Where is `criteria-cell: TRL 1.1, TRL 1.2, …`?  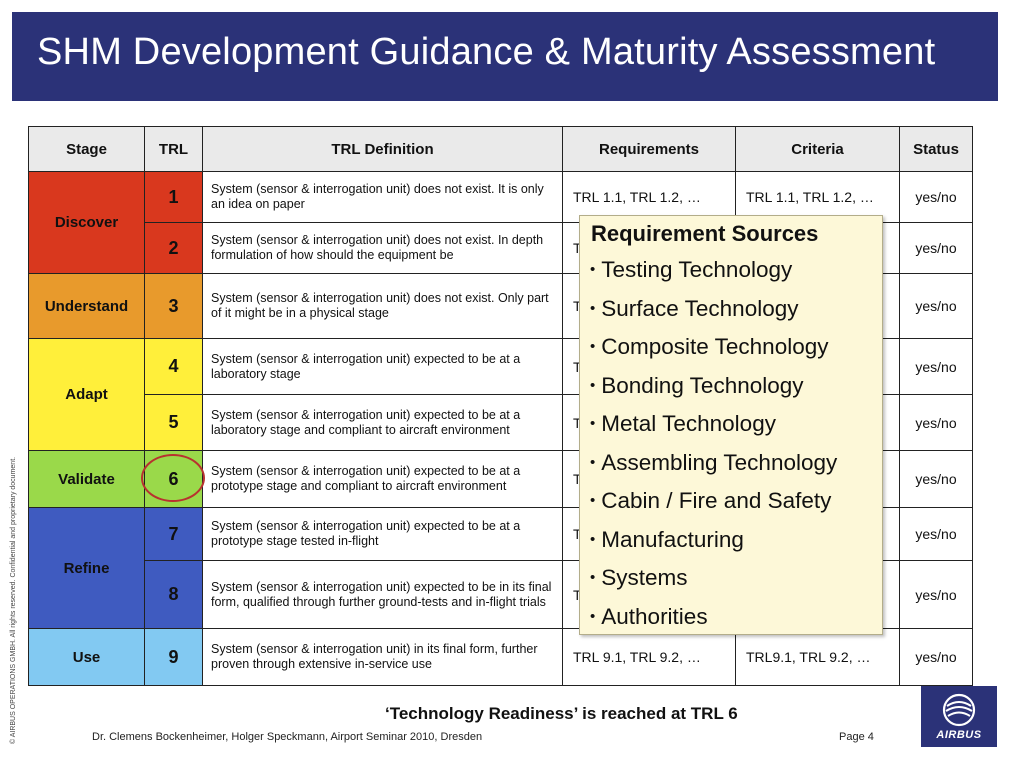
criteria-cell: TRL 1.1, TRL 1.2, … is located at coordinates (817, 197).